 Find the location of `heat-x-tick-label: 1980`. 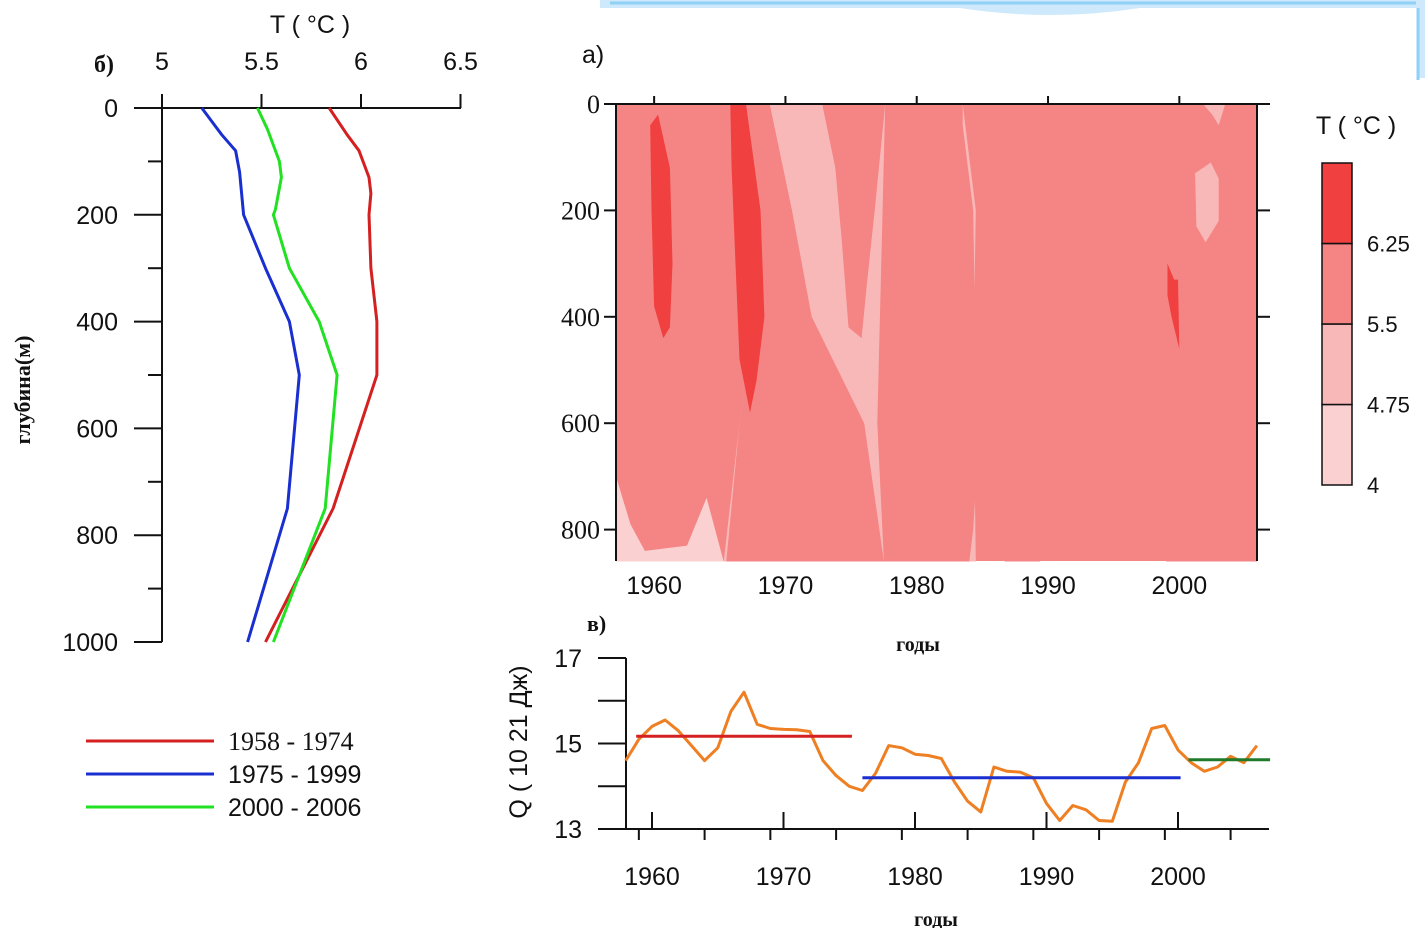

heat-x-tick-label: 1980 is located at coordinates (915, 877).